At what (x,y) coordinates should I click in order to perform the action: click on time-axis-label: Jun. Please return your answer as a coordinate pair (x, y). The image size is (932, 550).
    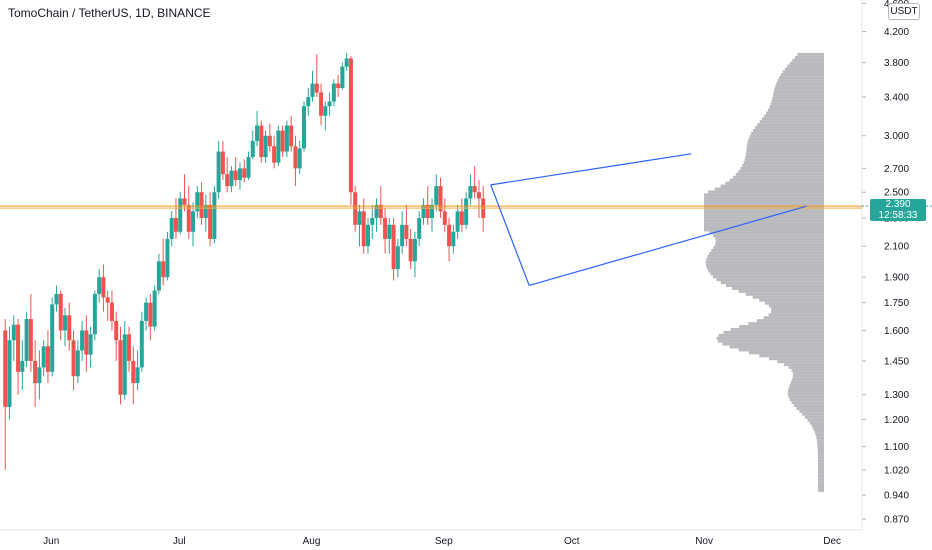
    Looking at the image, I should click on (51, 541).